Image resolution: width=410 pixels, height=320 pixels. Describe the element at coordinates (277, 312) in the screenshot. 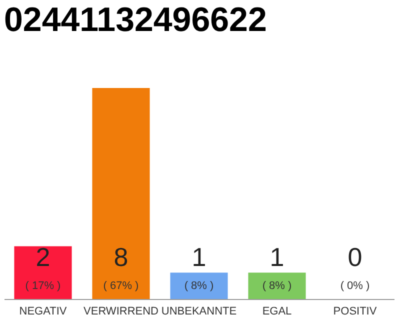

I see `x-tick-label: EGAL` at that location.